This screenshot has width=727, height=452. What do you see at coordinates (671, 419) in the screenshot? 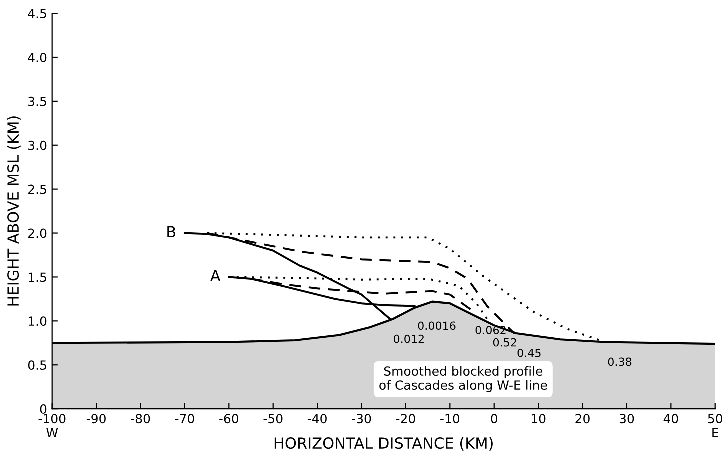
I see `x-tick-label: 40` at bounding box center [671, 419].